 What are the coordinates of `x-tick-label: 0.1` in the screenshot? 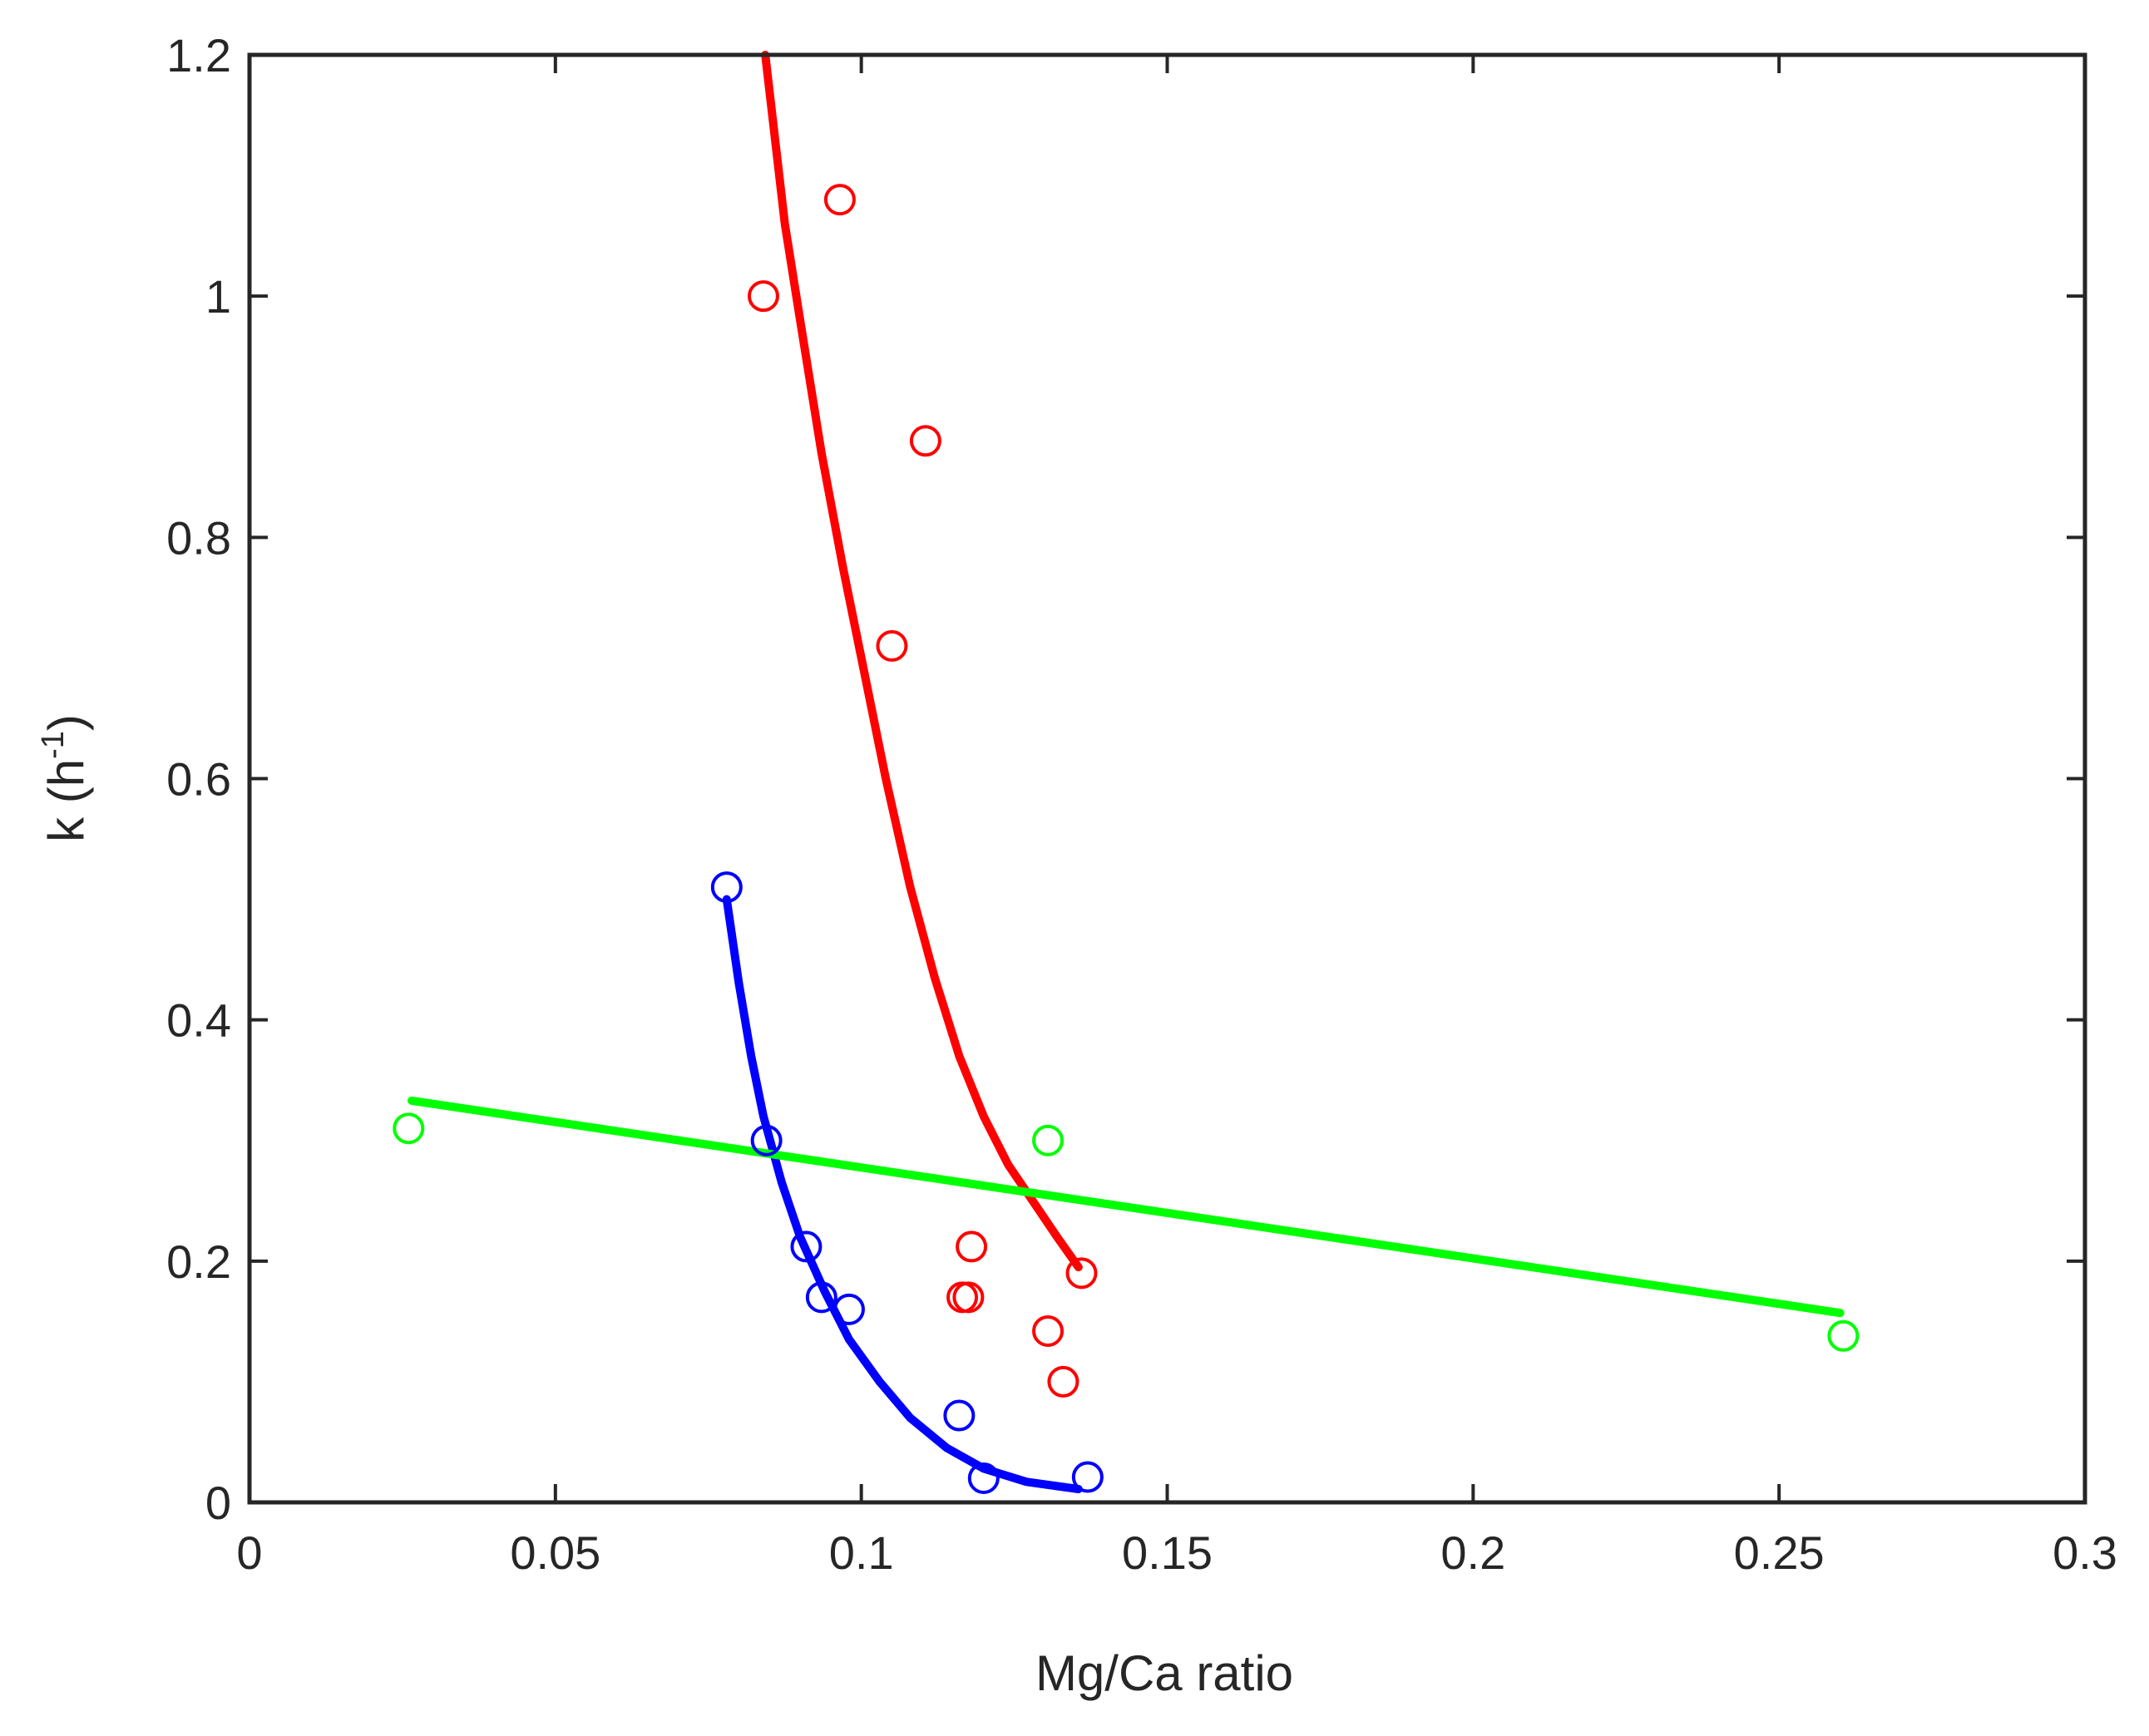 It's located at (861, 1553).